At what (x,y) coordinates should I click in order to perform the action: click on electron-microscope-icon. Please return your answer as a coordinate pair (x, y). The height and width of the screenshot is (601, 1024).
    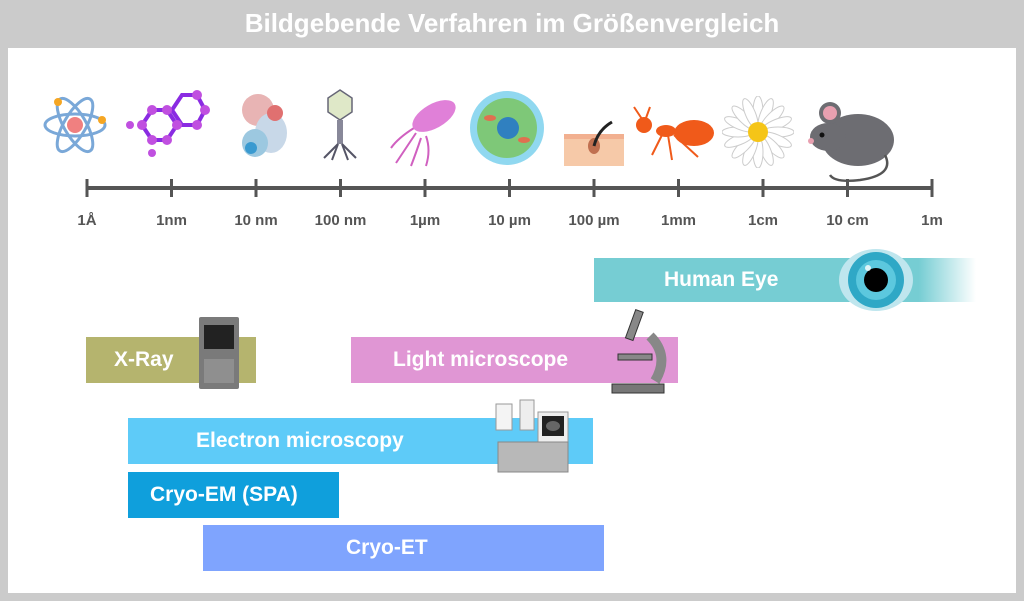
    Looking at the image, I should click on (532, 436).